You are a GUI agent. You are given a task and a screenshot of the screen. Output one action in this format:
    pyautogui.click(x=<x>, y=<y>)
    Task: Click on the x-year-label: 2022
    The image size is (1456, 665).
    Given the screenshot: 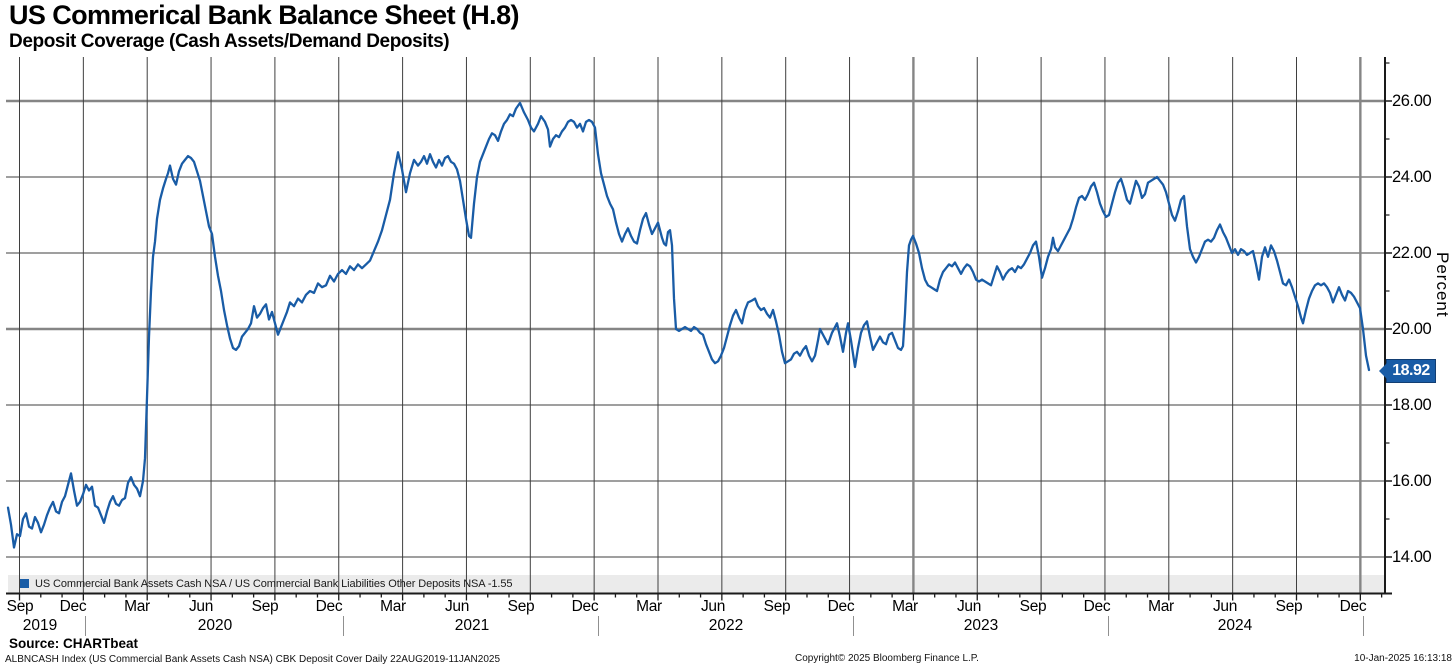 What is the action you would take?
    pyautogui.click(x=726, y=625)
    